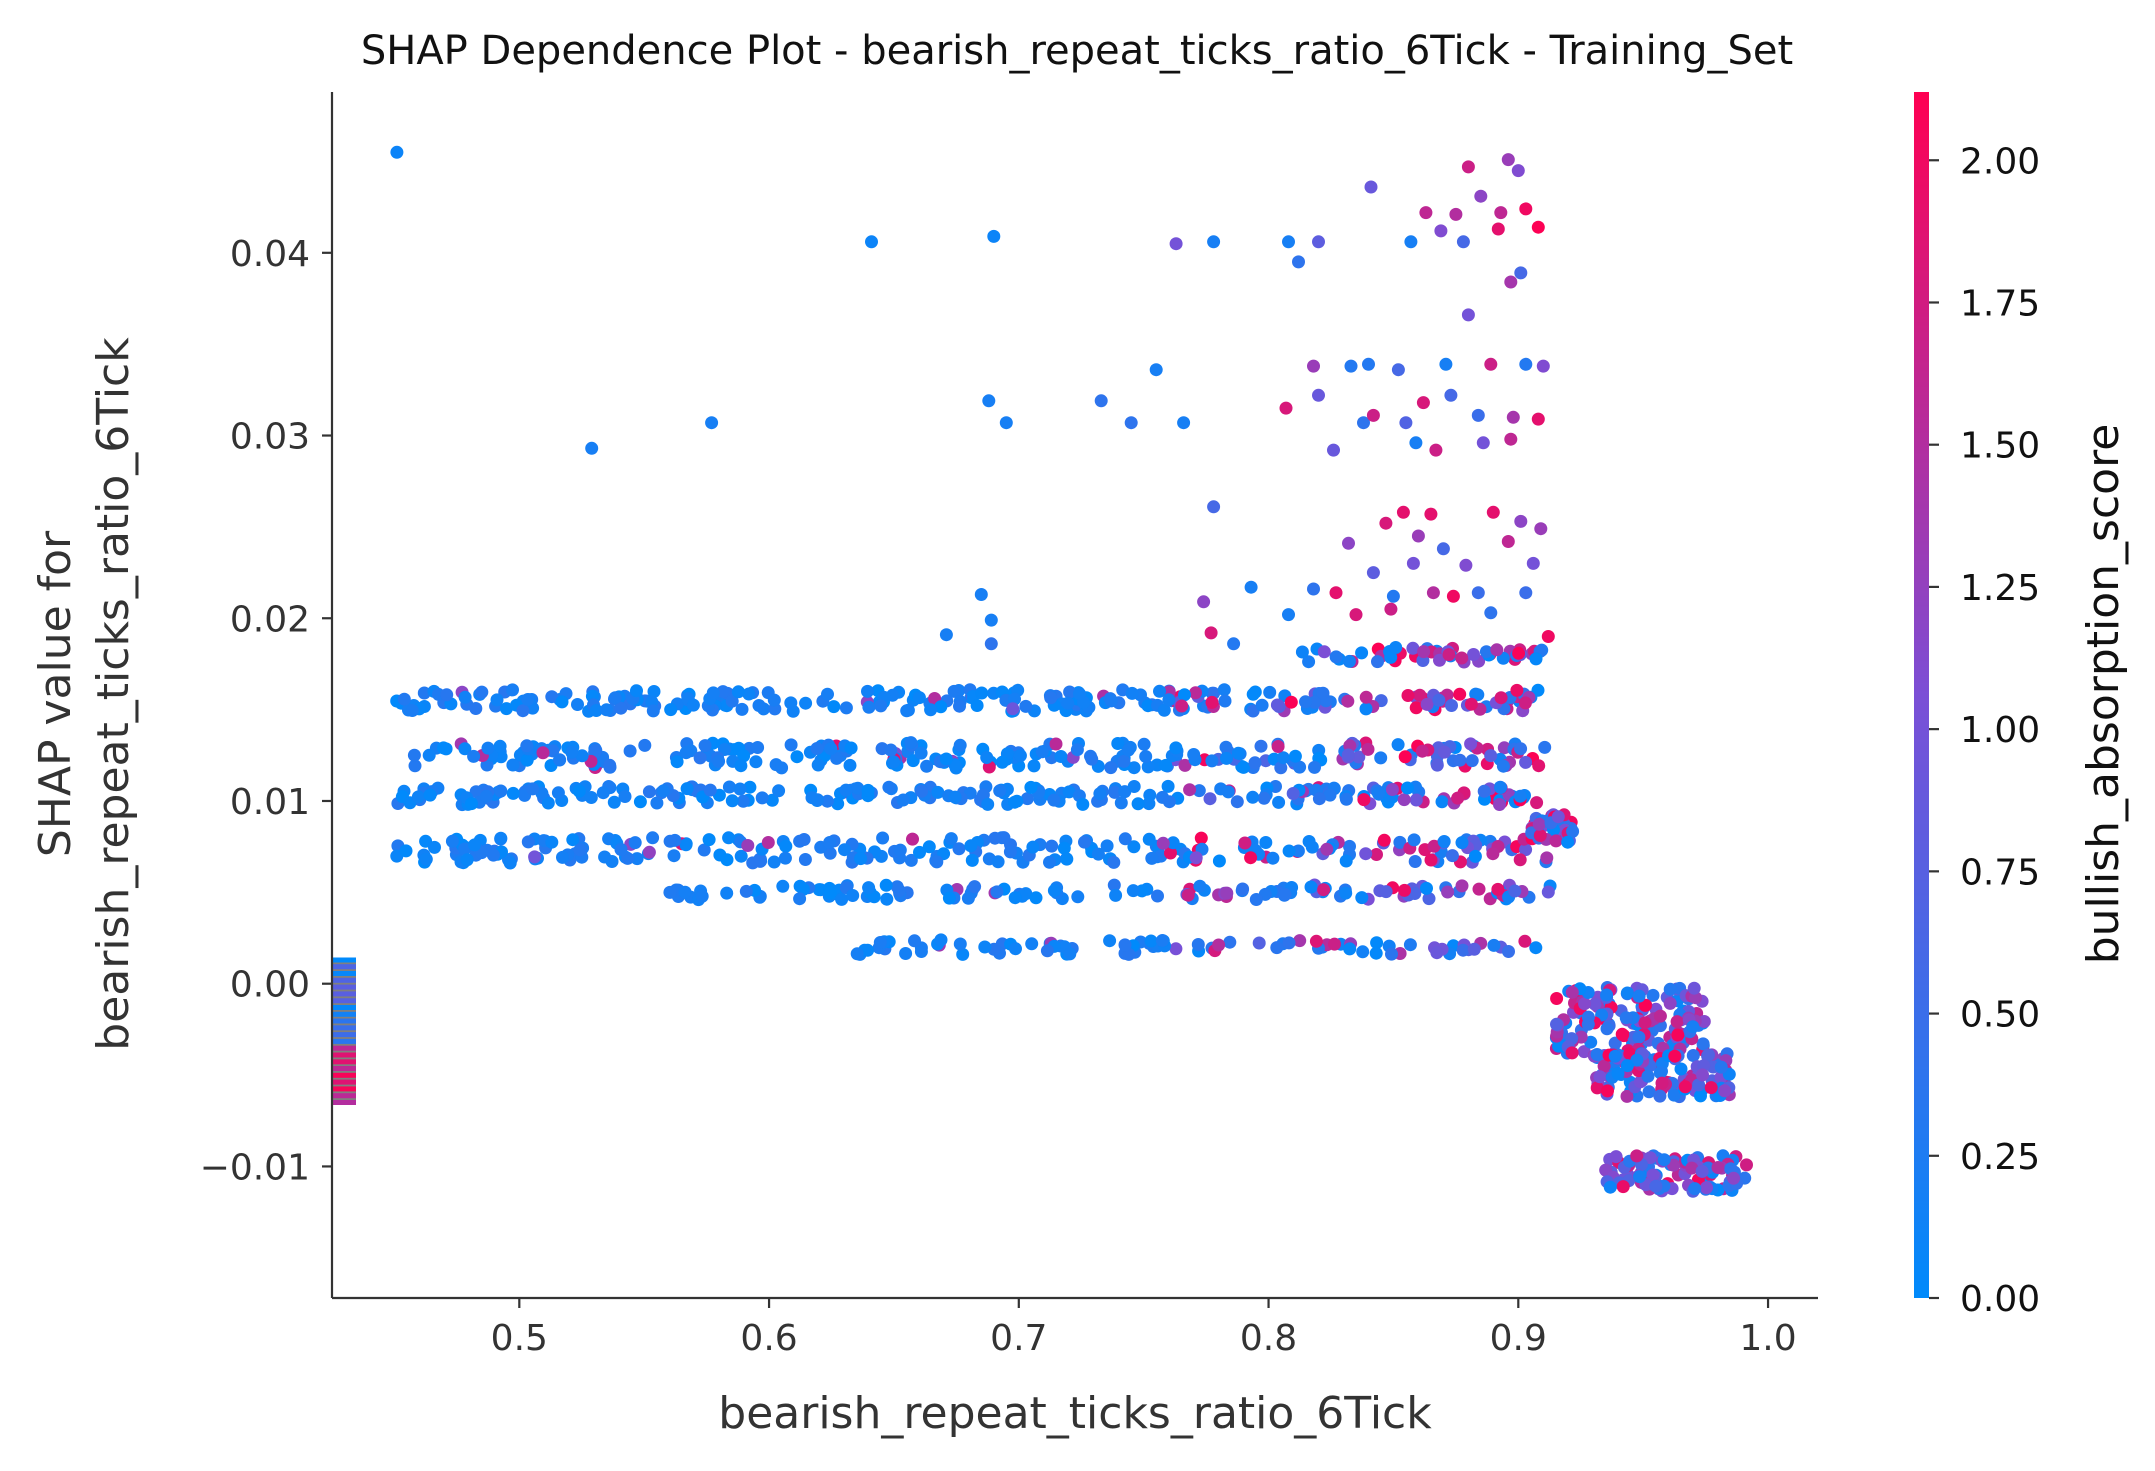 This screenshot has width=2155, height=1471. What do you see at coordinates (2000, 872) in the screenshot?
I see `colorbar-tick-label: 0.75` at bounding box center [2000, 872].